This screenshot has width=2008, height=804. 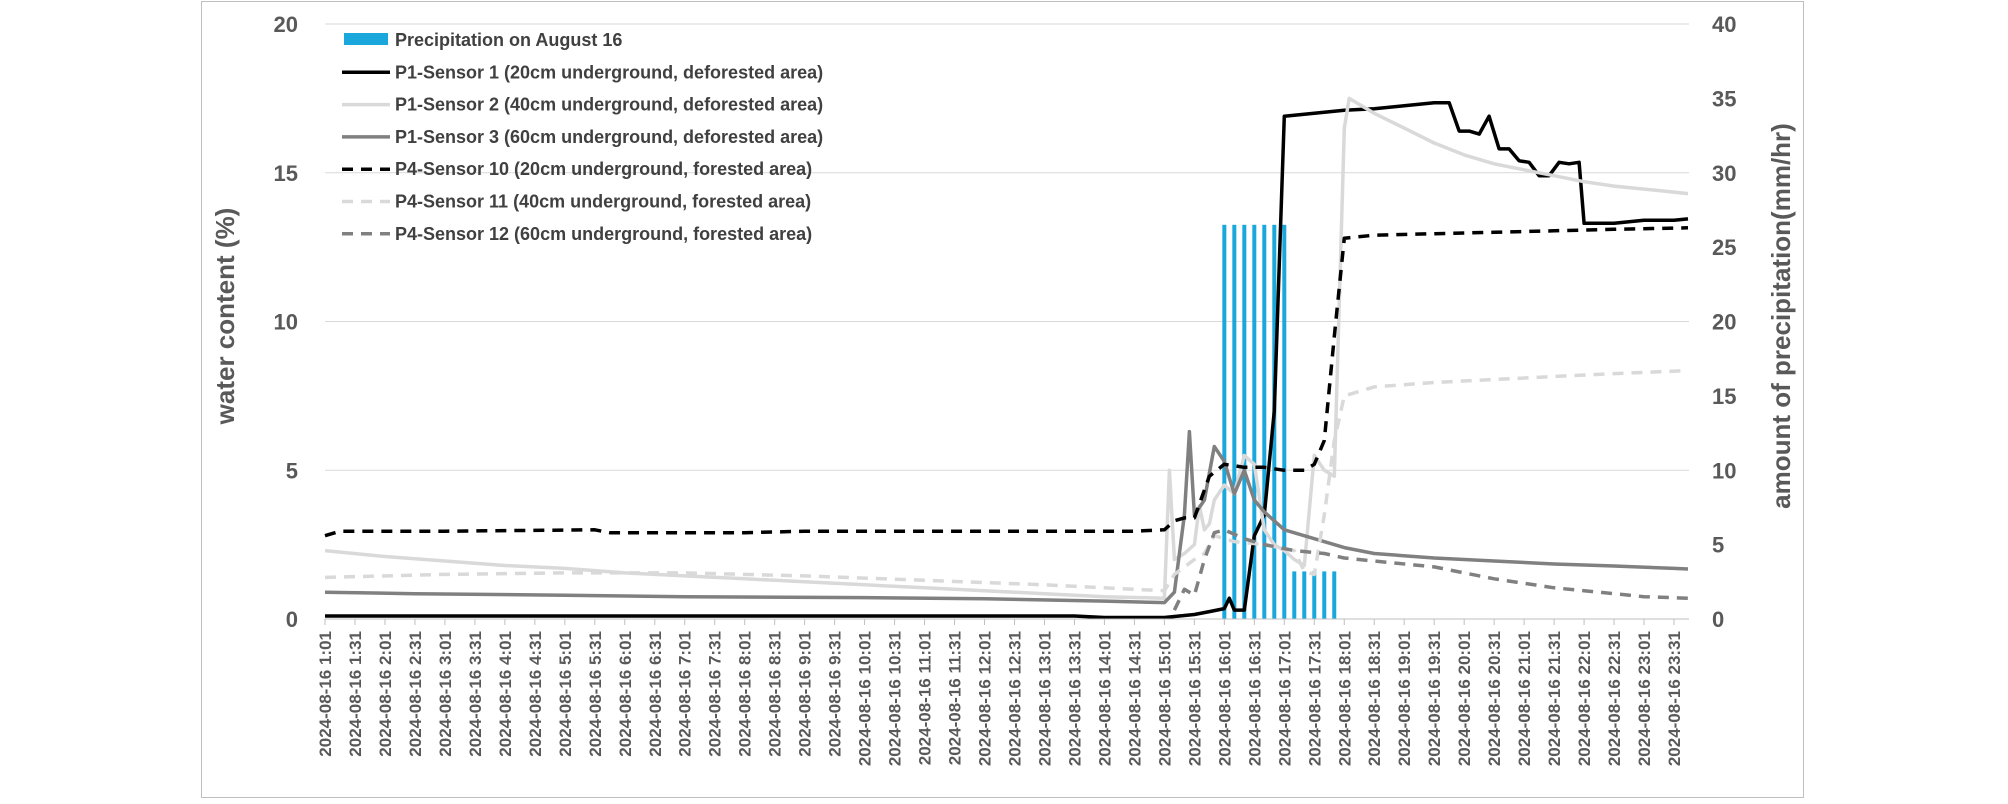 What do you see at coordinates (805, 694) in the screenshot?
I see `x-tick-label: 2024-08-16 9:01` at bounding box center [805, 694].